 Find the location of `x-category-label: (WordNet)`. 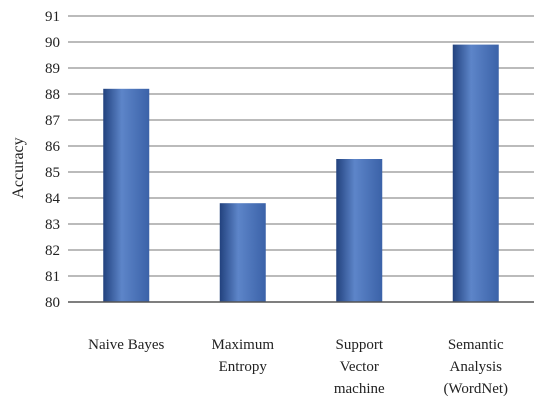

x-category-label: (WordNet) is located at coordinates (475, 389).